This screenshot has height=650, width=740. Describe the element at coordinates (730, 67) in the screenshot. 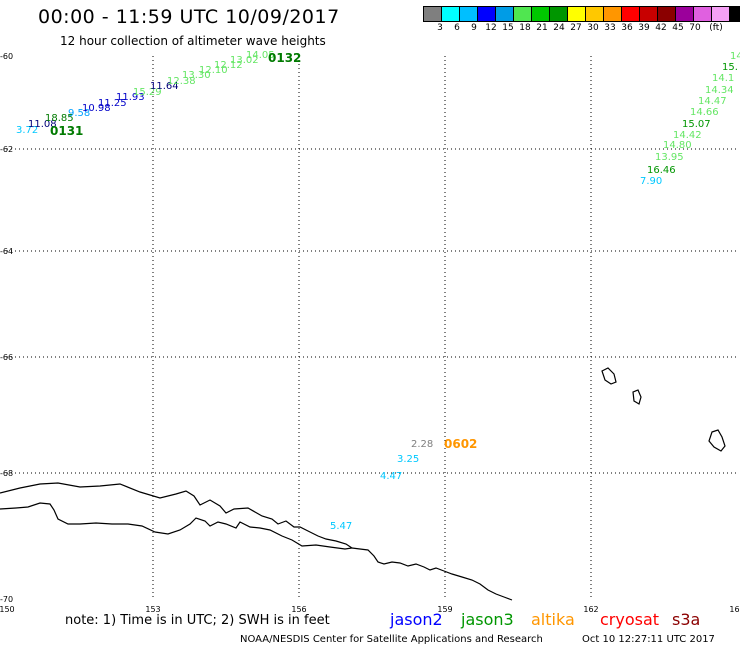

I see `wave-height-label: 15.` at that location.